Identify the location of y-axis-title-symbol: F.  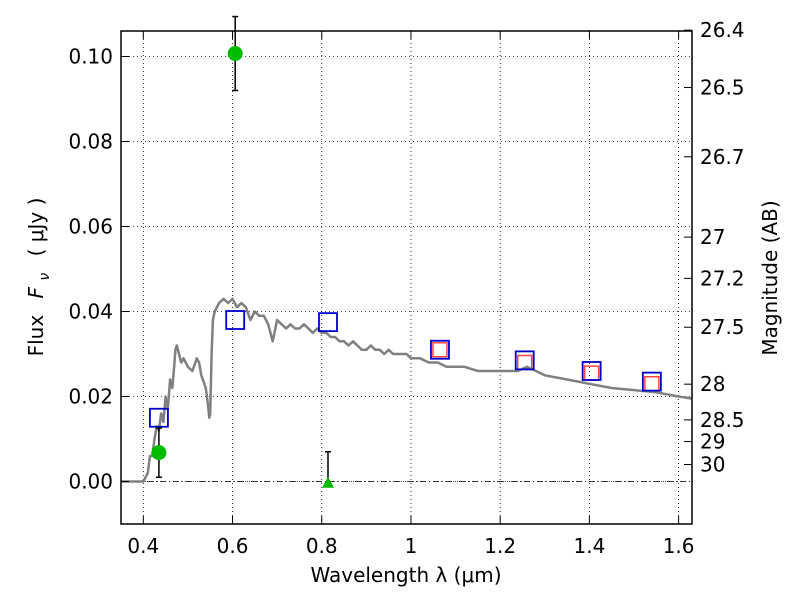
(36, 292).